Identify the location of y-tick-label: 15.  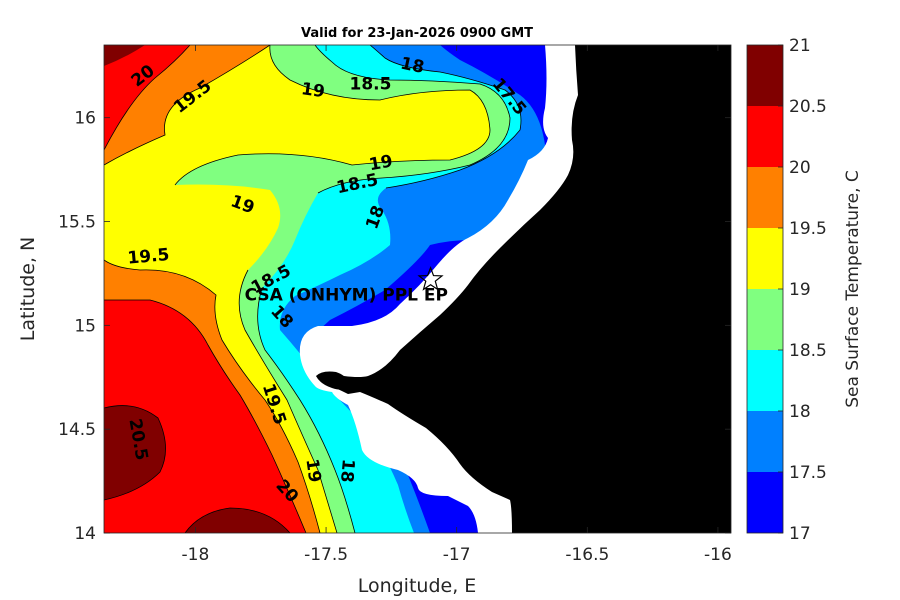
(85, 326).